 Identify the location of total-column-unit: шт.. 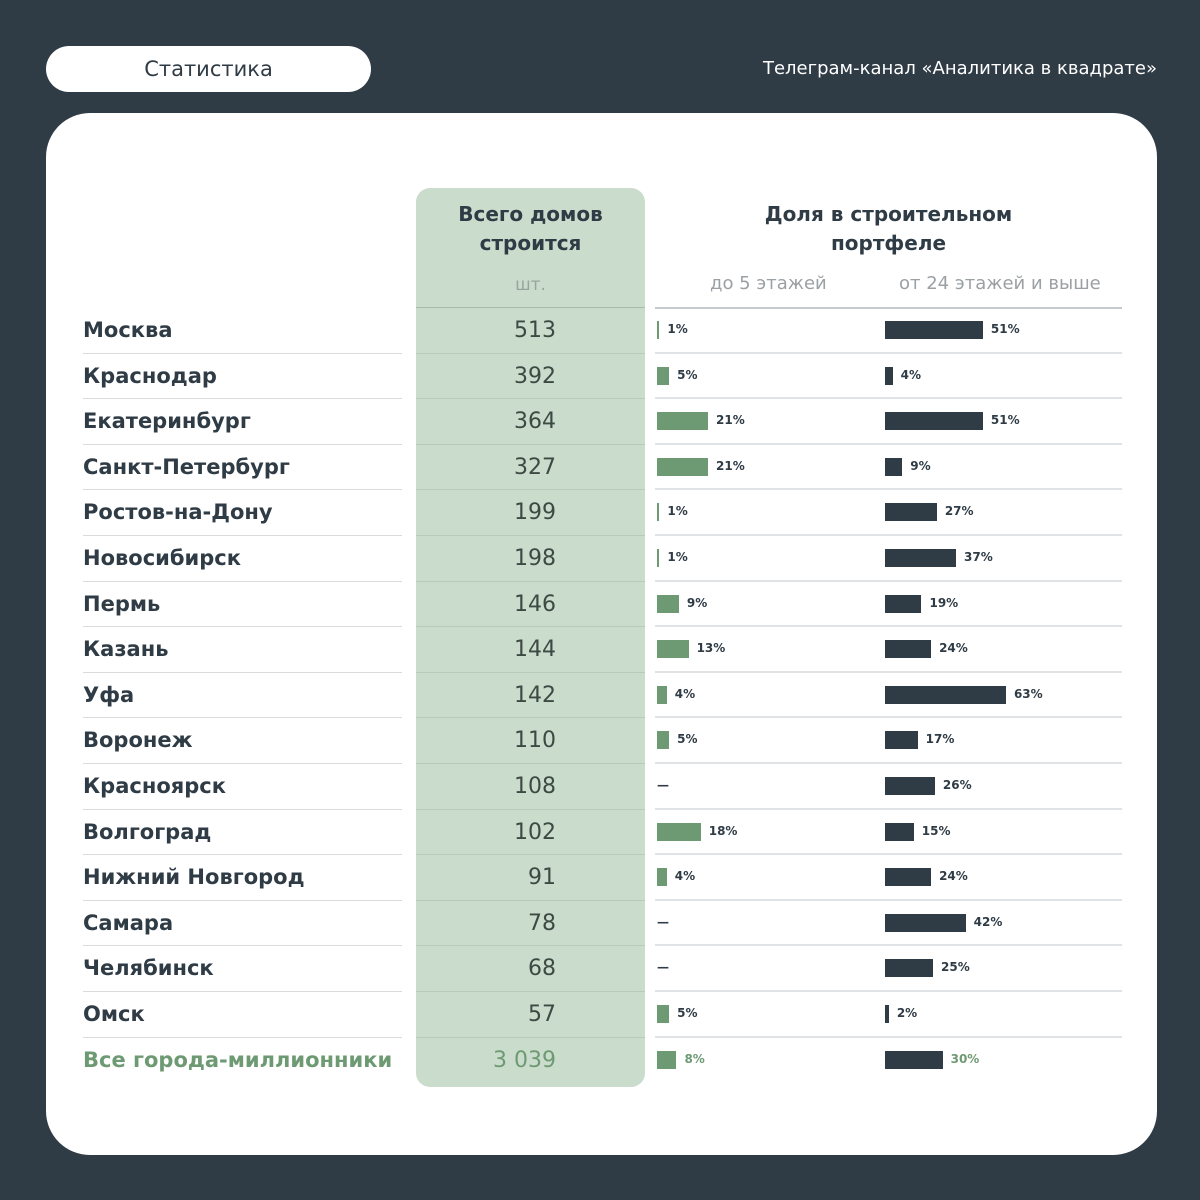
(530, 285).